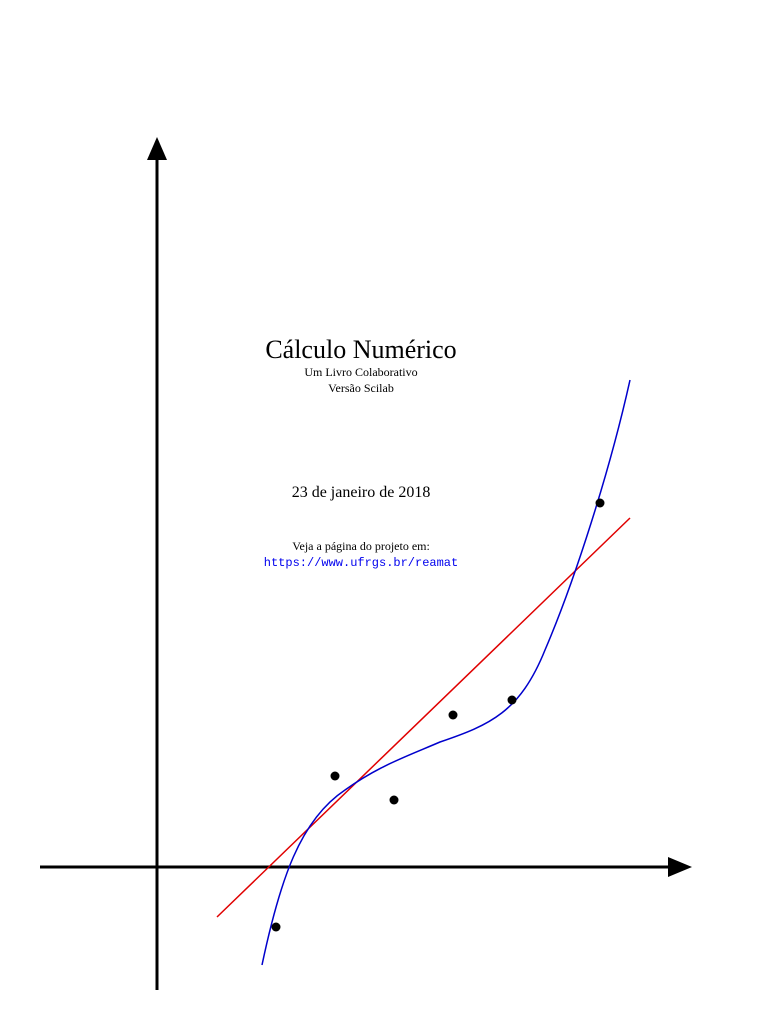 The height and width of the screenshot is (1024, 768). Describe the element at coordinates (361, 372) in the screenshot. I see `subtitle: Um Livro Colaborativo` at that location.